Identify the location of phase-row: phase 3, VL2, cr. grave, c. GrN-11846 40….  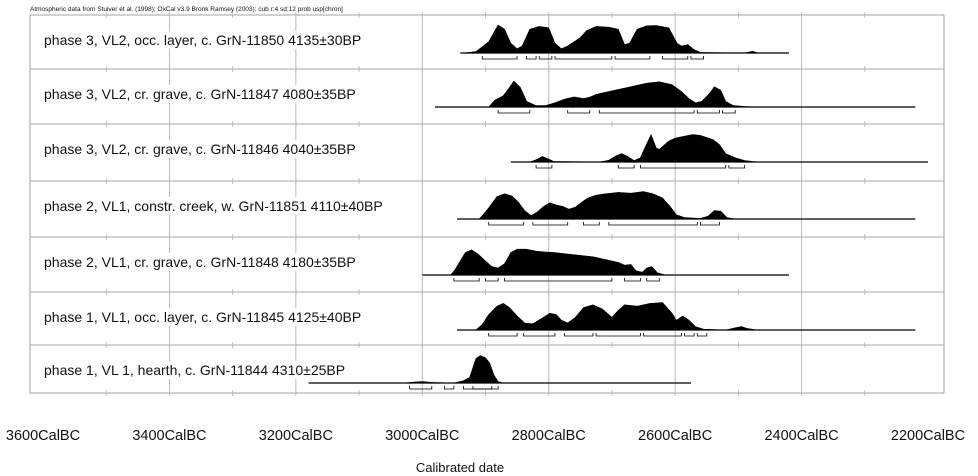
(485, 151).